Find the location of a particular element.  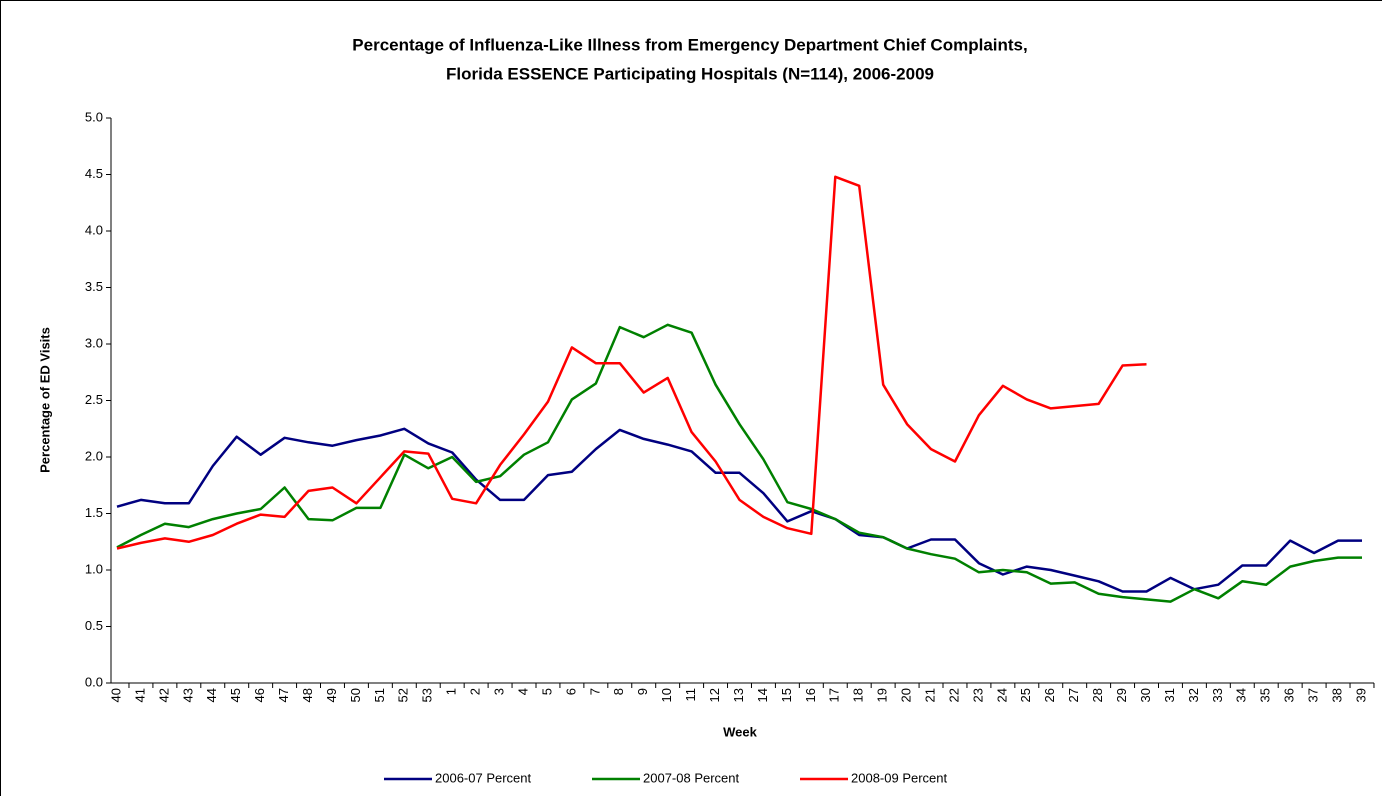

y-tick-label: 0.5 is located at coordinates (94, 625).